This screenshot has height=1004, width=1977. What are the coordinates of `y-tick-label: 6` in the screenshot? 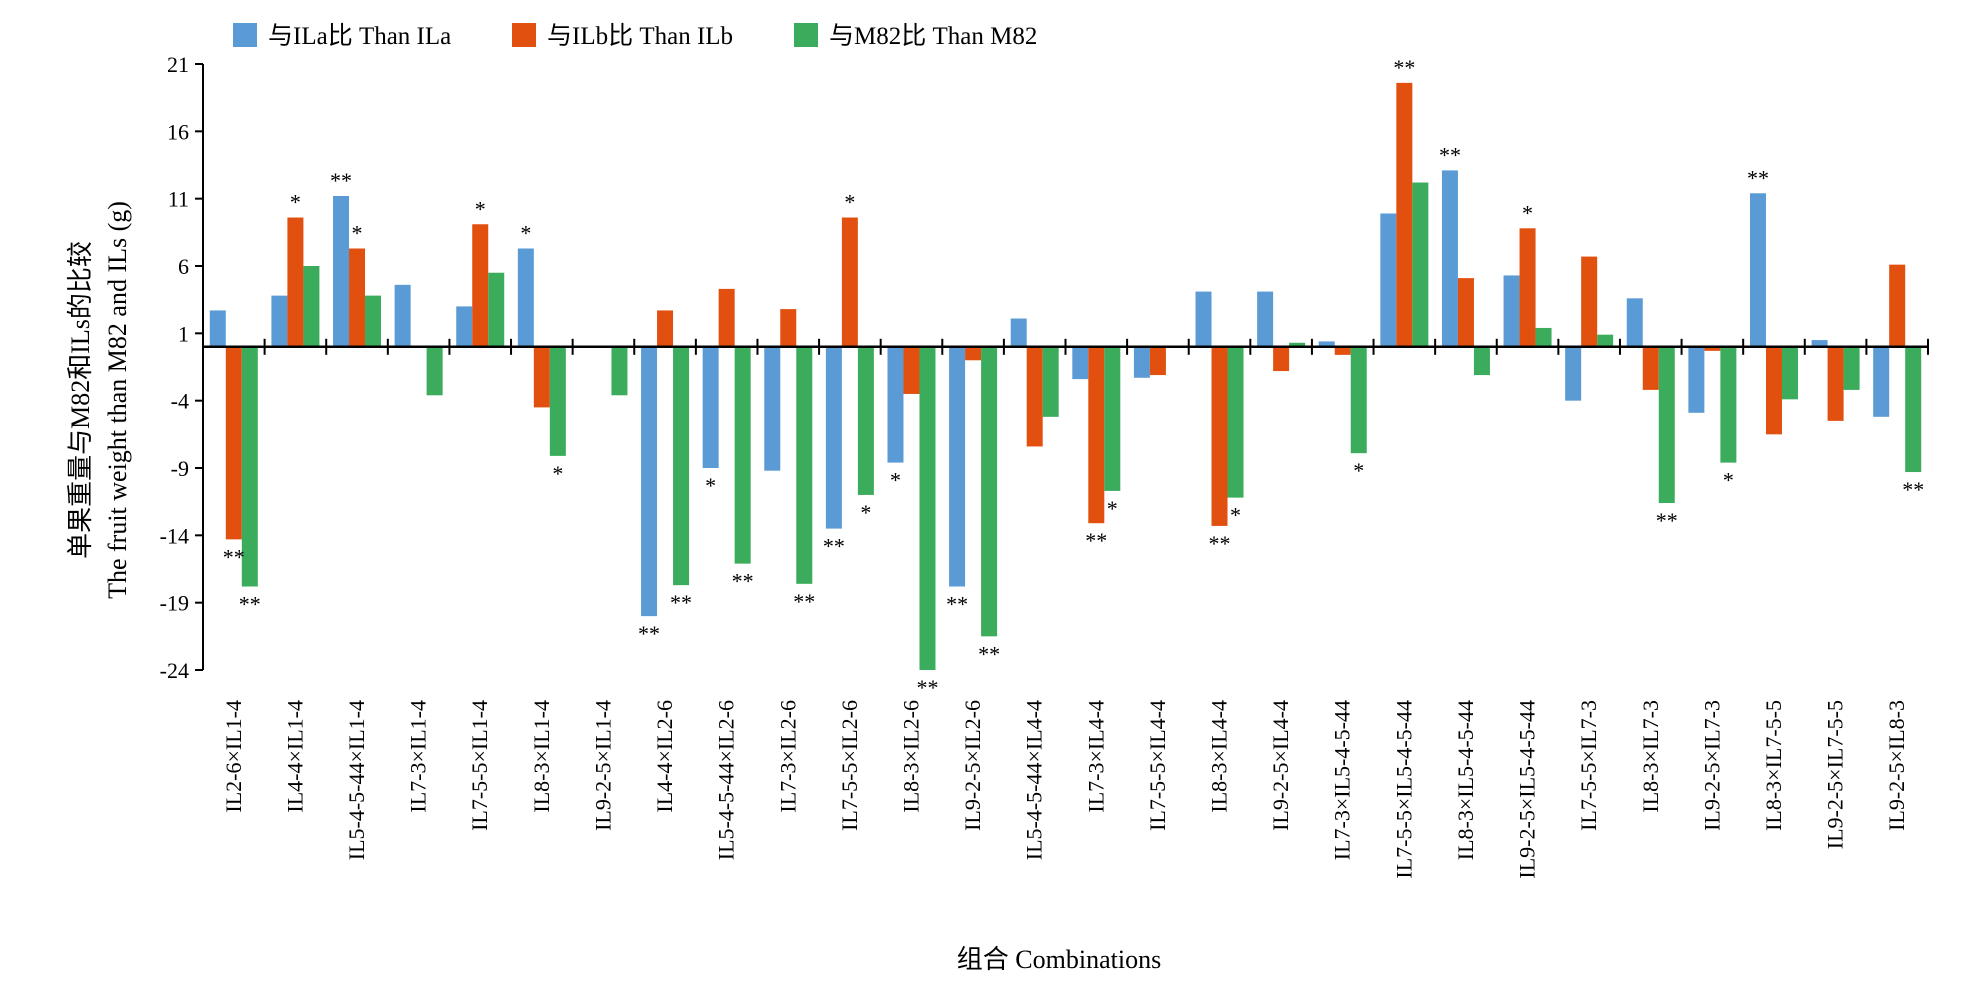 It's located at (183, 266).